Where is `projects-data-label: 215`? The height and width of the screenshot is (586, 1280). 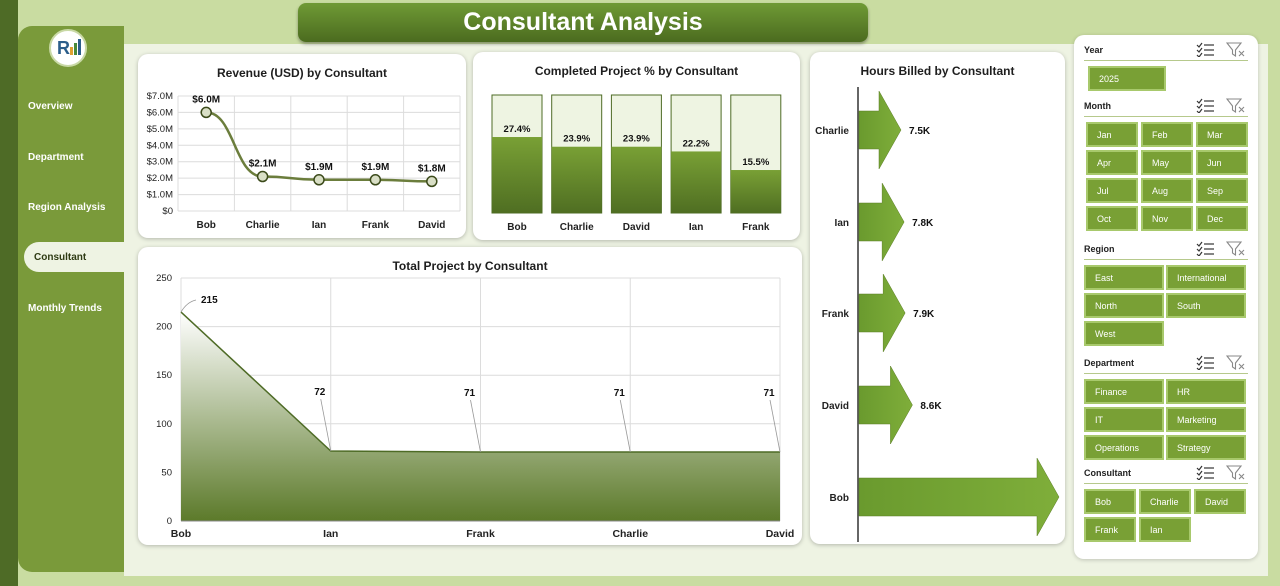 projects-data-label: 215 is located at coordinates (209, 300).